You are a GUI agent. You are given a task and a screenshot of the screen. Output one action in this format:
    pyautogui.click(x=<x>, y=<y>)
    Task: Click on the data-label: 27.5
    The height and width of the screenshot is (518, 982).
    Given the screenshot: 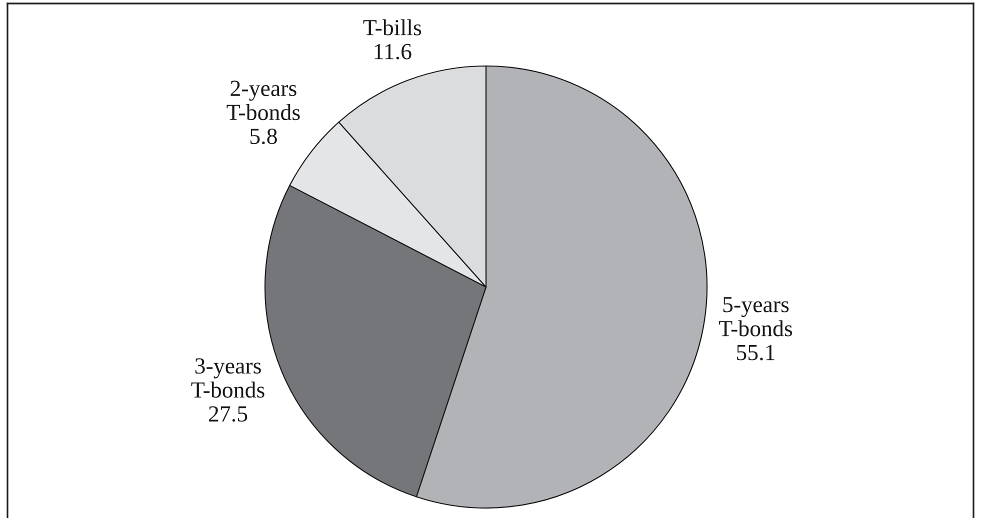 What is the action you would take?
    pyautogui.click(x=228, y=414)
    